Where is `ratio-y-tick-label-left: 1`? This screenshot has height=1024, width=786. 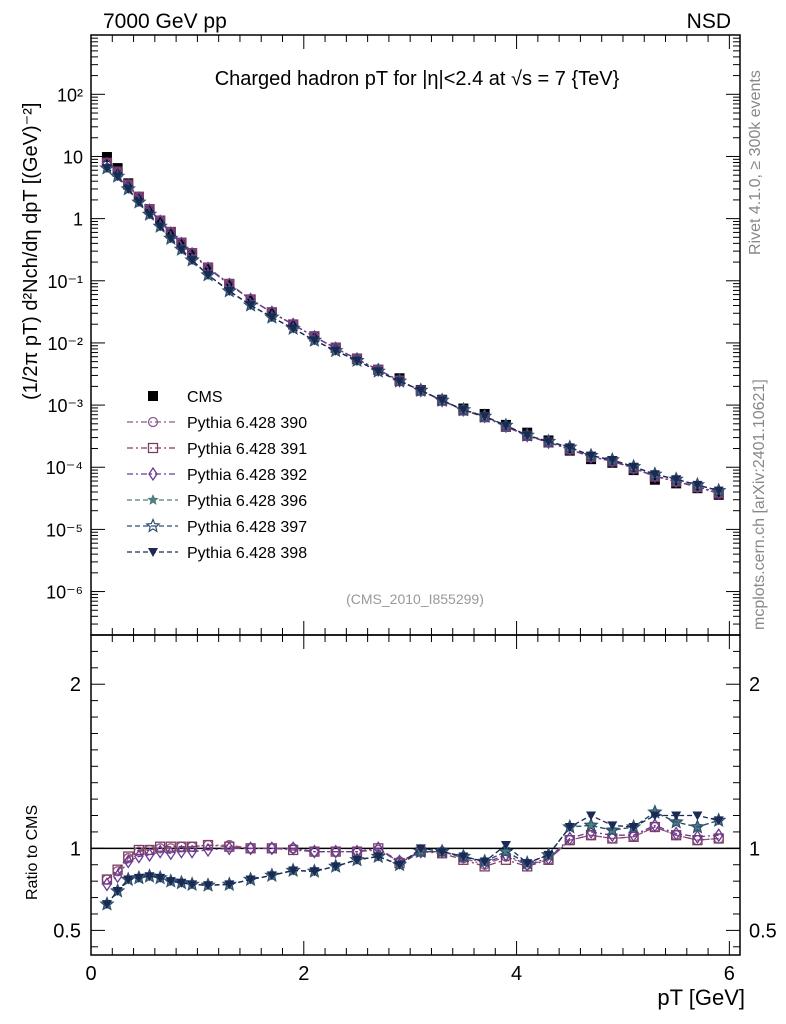 ratio-y-tick-label-left: 1 is located at coordinates (75, 849).